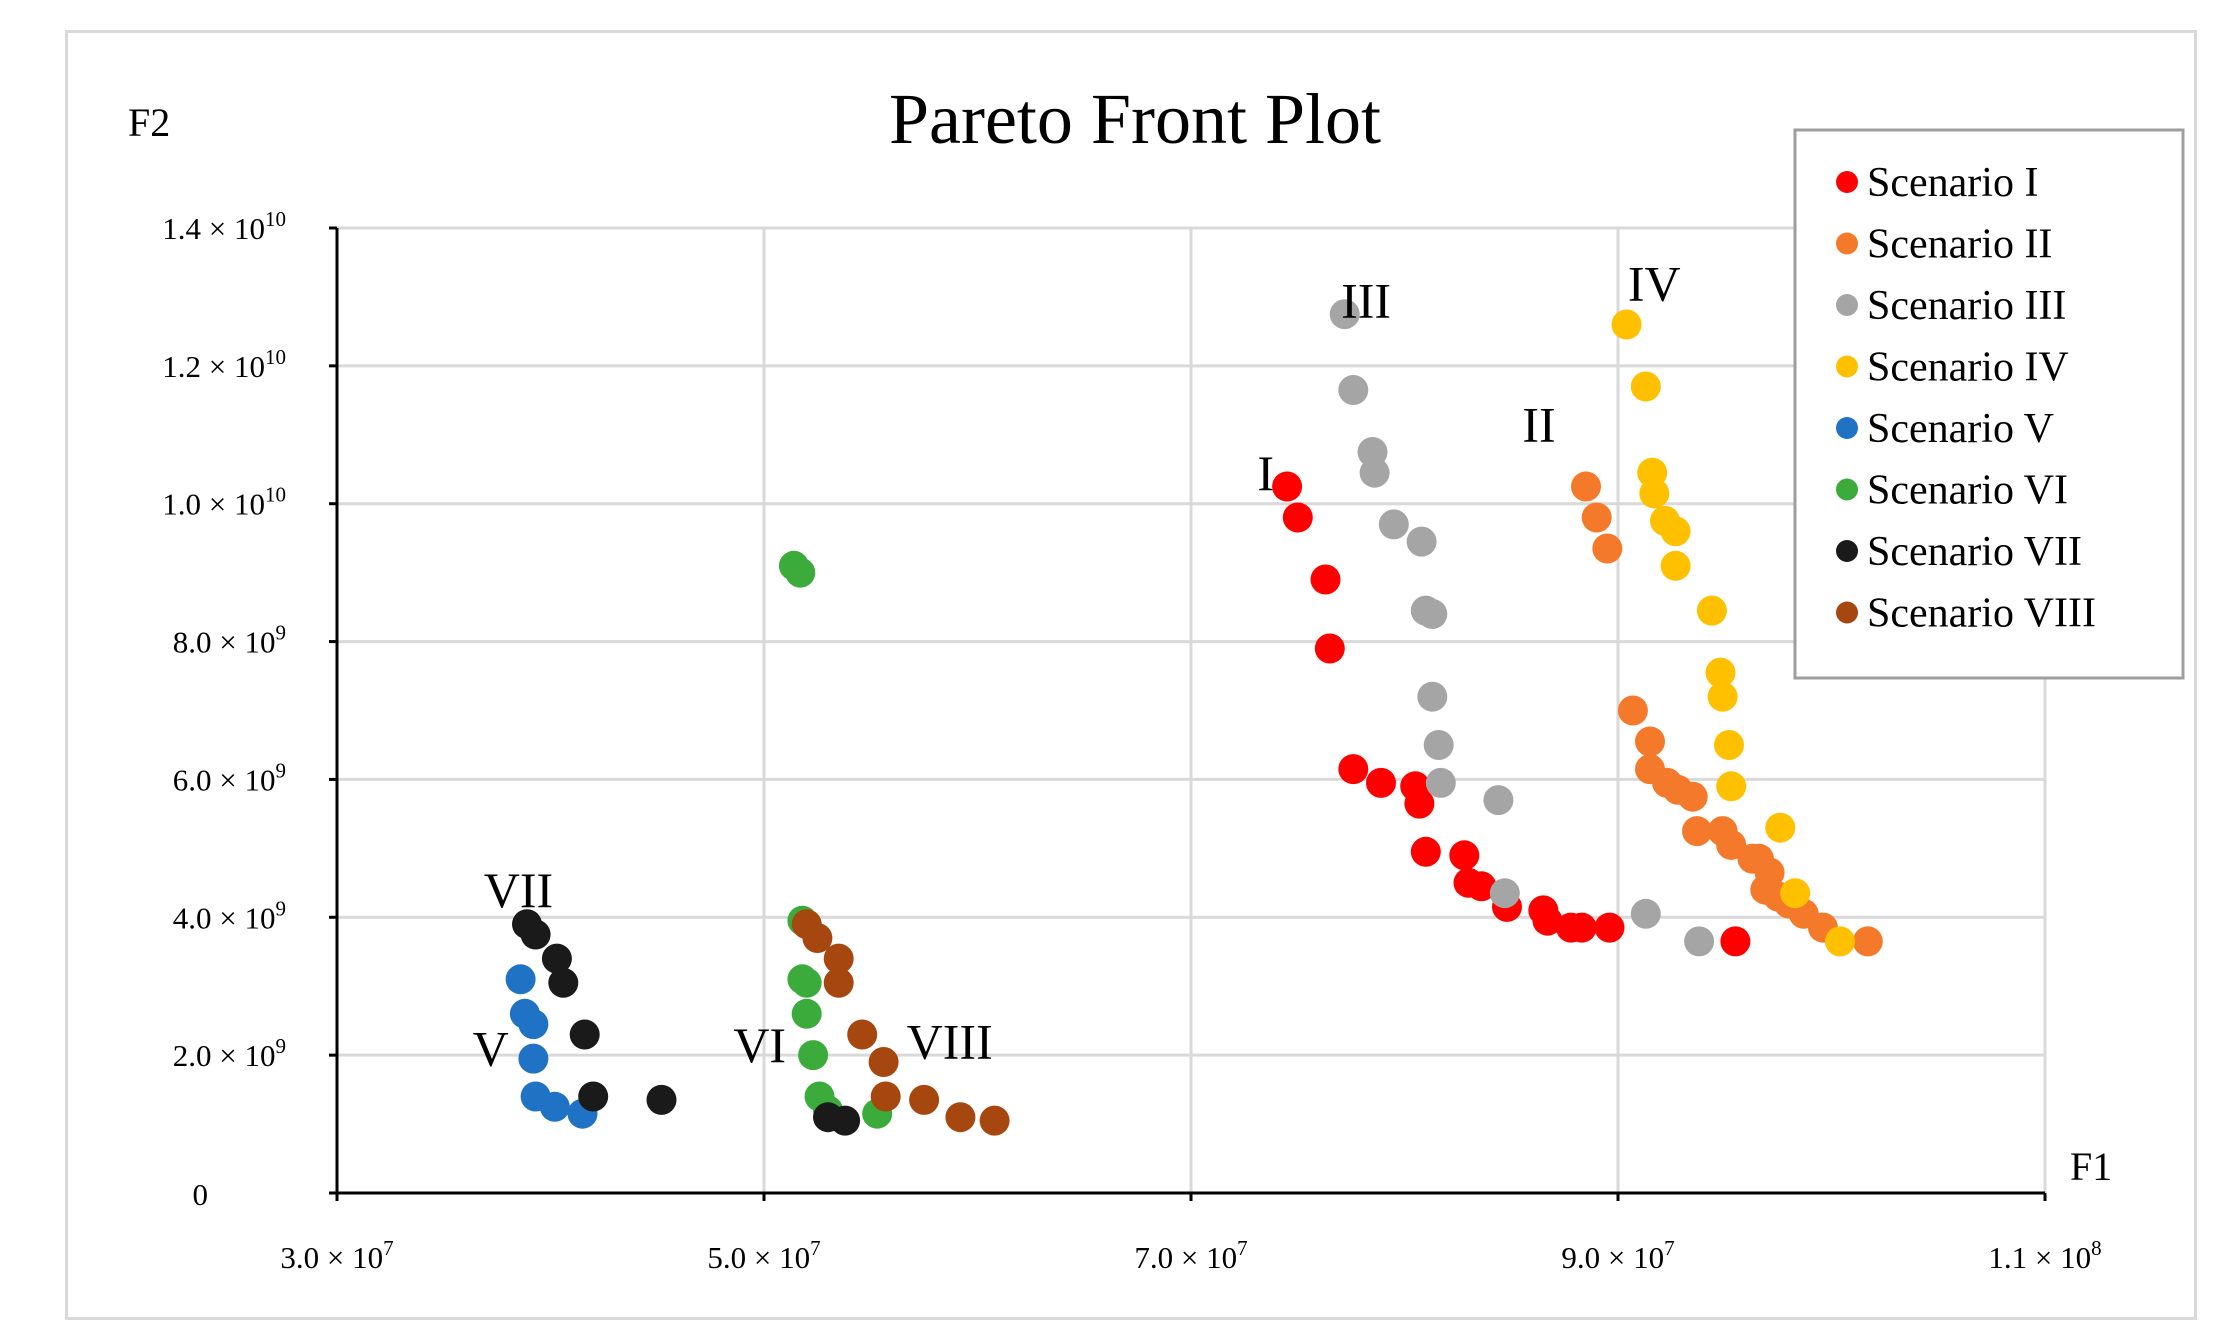 The image size is (2214, 1336). Describe the element at coordinates (1952, 183) in the screenshot. I see `legend-label: Scenario I` at that location.